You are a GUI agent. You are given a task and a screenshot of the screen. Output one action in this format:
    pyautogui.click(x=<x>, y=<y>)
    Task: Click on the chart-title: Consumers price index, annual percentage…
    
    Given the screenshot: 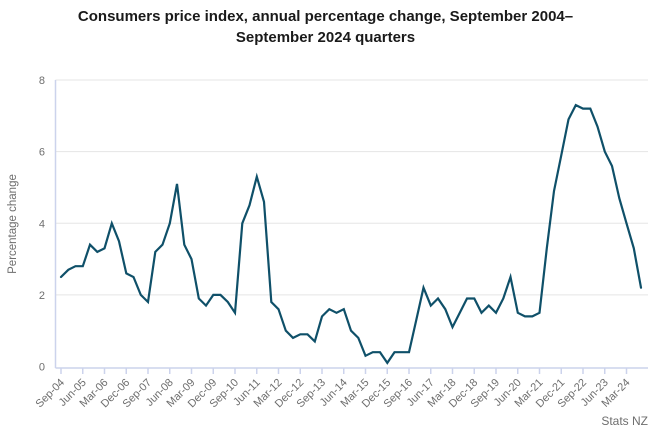 What is the action you would take?
    pyautogui.click(x=325, y=27)
    